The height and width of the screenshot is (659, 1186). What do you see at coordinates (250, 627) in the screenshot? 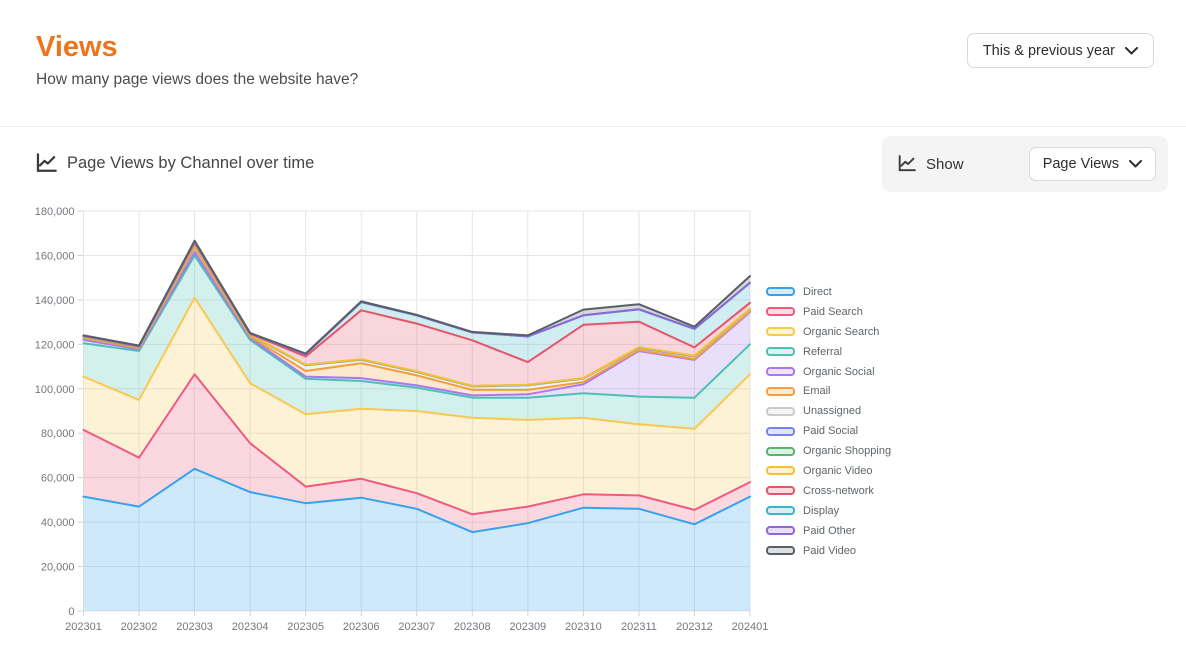
I see `svg-text: 202304` at bounding box center [250, 627].